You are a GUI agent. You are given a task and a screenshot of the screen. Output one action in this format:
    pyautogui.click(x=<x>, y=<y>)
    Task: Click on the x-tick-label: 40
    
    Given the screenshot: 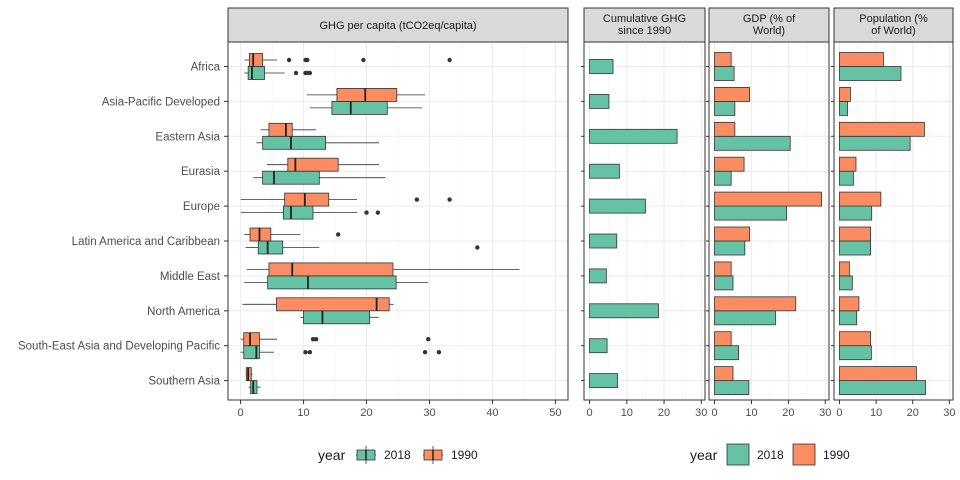 What is the action you would take?
    pyautogui.click(x=492, y=413)
    